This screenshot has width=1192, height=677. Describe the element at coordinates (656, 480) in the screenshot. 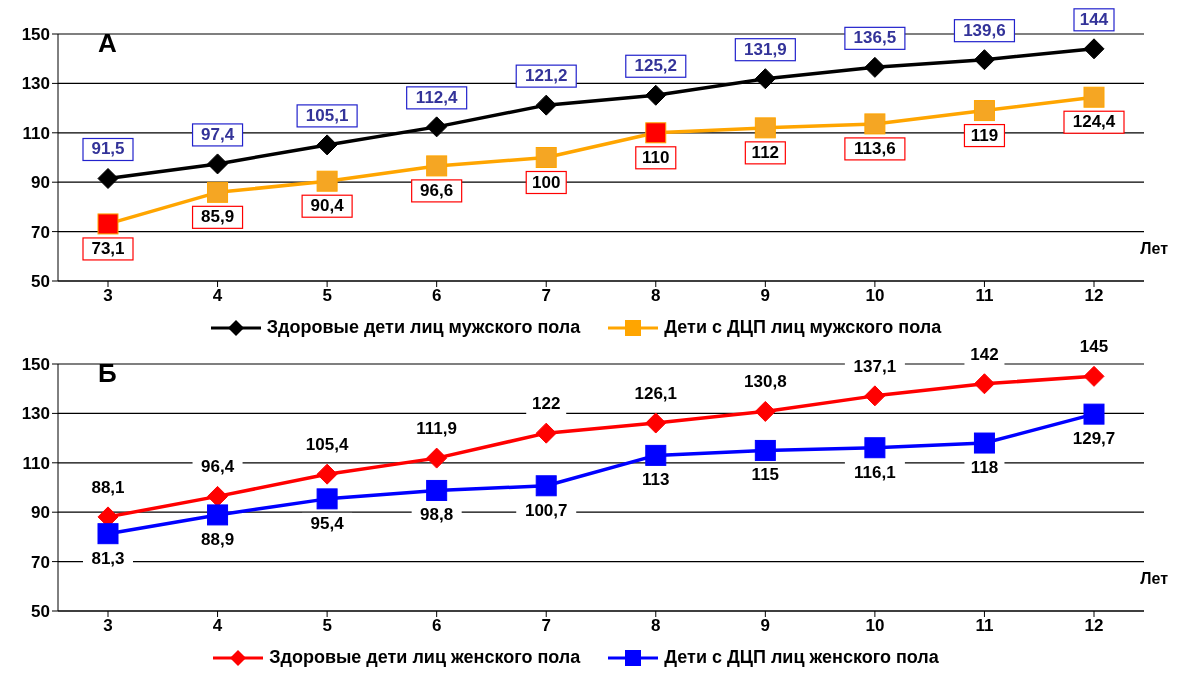

I see `data-label: 113` at that location.